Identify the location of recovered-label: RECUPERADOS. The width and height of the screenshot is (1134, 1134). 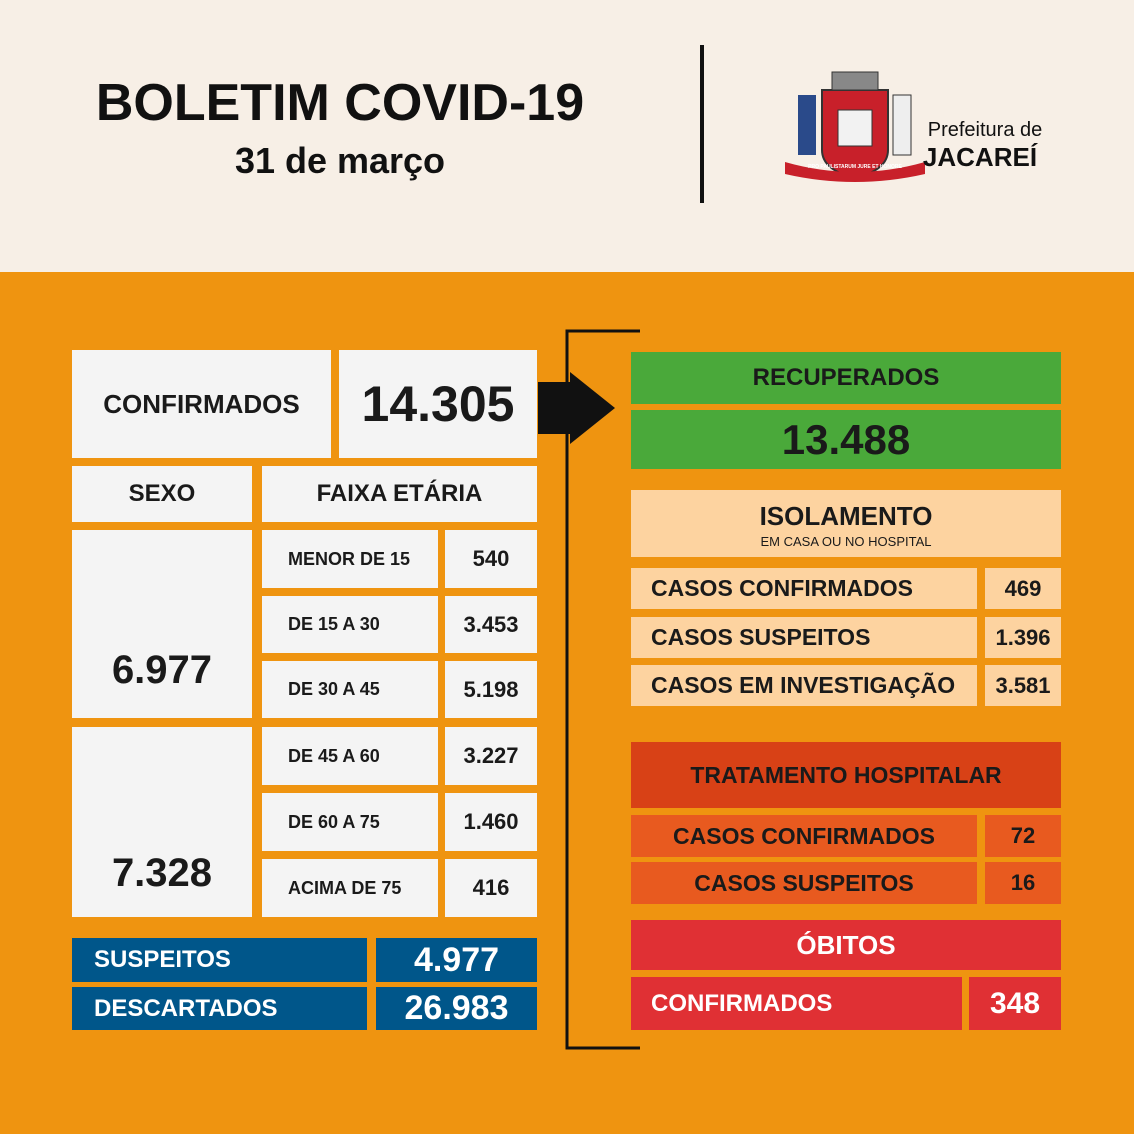
(846, 378).